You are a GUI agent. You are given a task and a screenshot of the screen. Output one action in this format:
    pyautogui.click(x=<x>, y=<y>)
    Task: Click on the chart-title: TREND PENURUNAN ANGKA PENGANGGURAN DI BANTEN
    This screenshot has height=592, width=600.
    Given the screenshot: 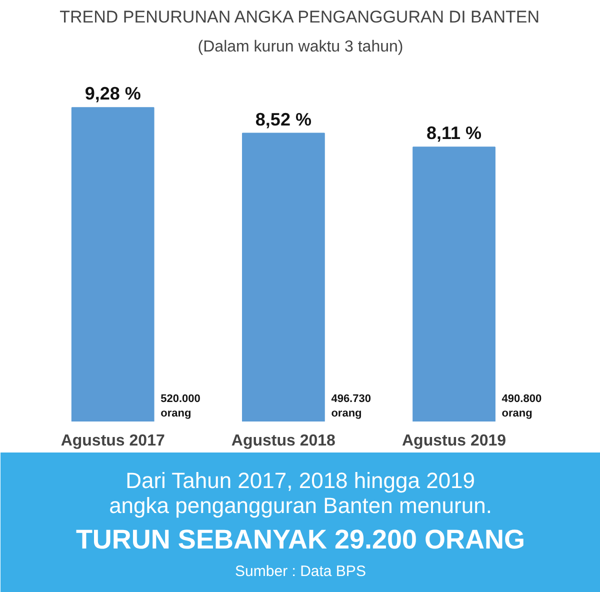 What is the action you would take?
    pyautogui.click(x=300, y=17)
    